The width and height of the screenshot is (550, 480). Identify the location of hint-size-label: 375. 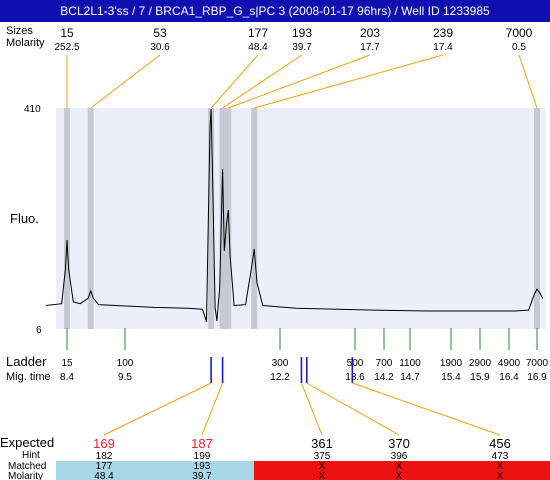
(322, 456).